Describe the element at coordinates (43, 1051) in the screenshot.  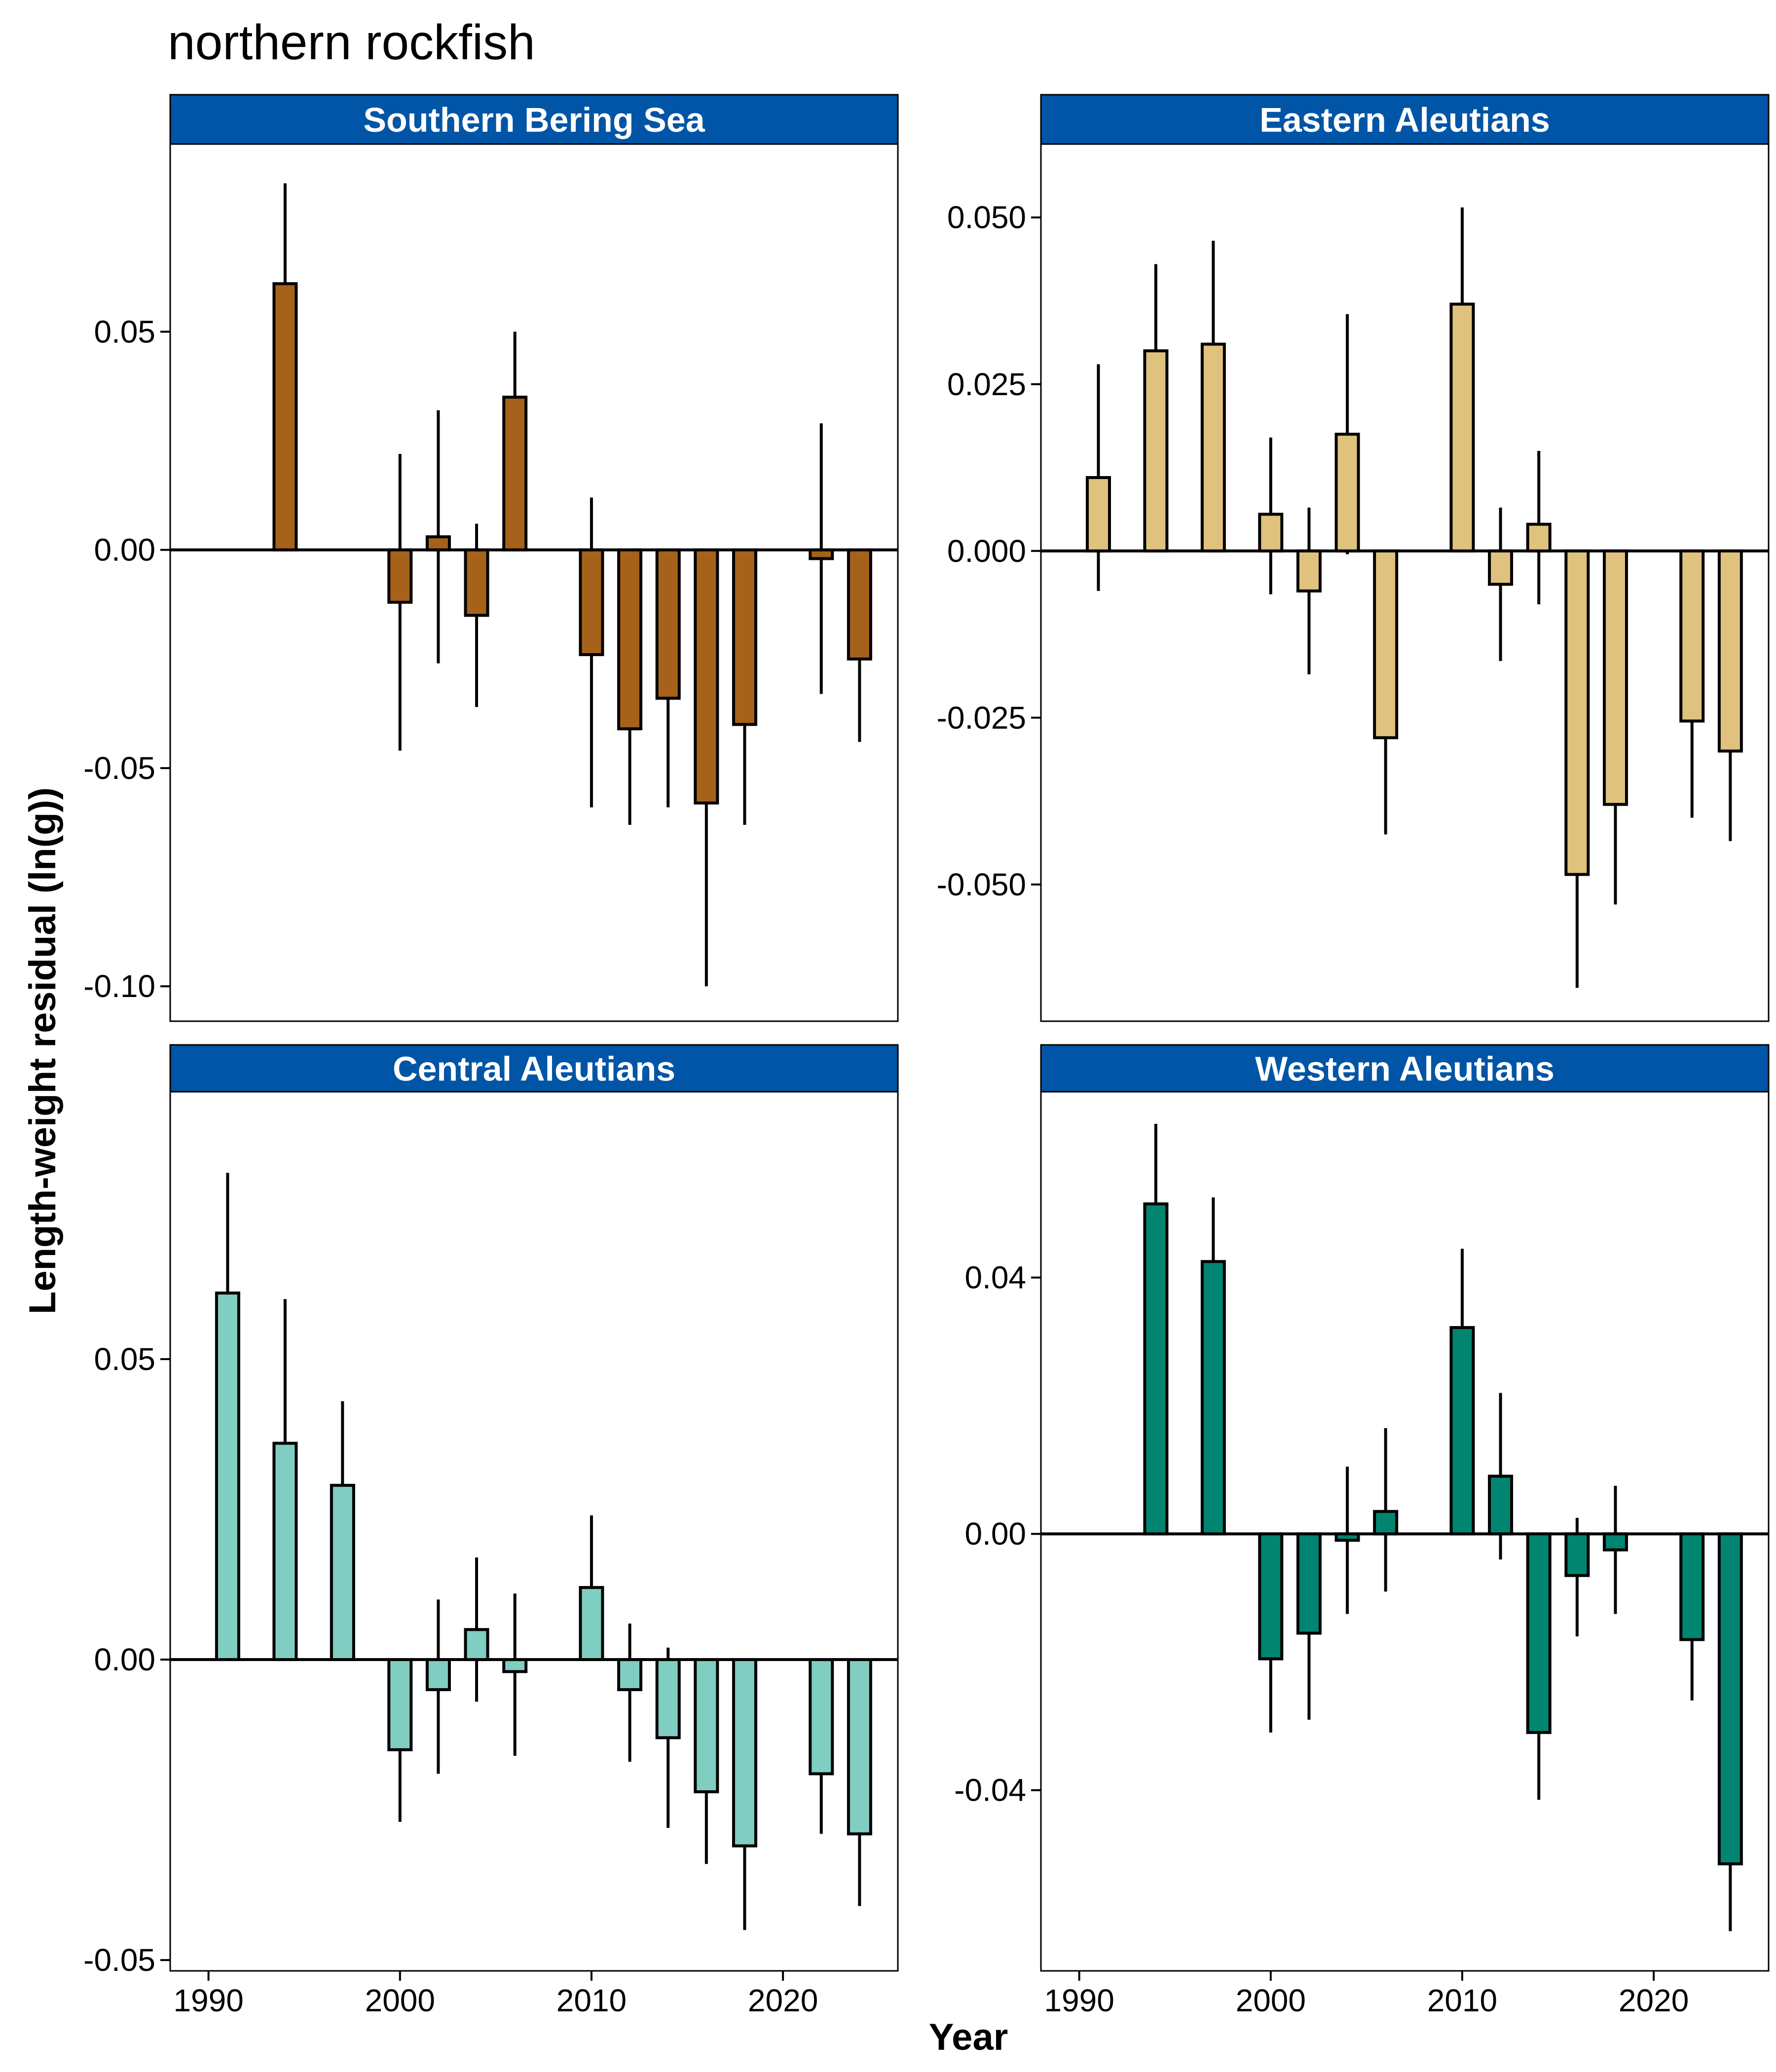
I see `y-axis-title: Length-weight residual (ln(g))` at that location.